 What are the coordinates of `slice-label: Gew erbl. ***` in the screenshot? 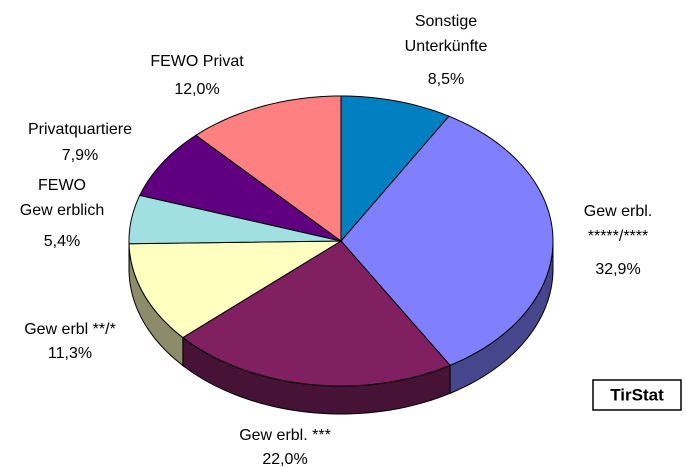 It's located at (285, 435).